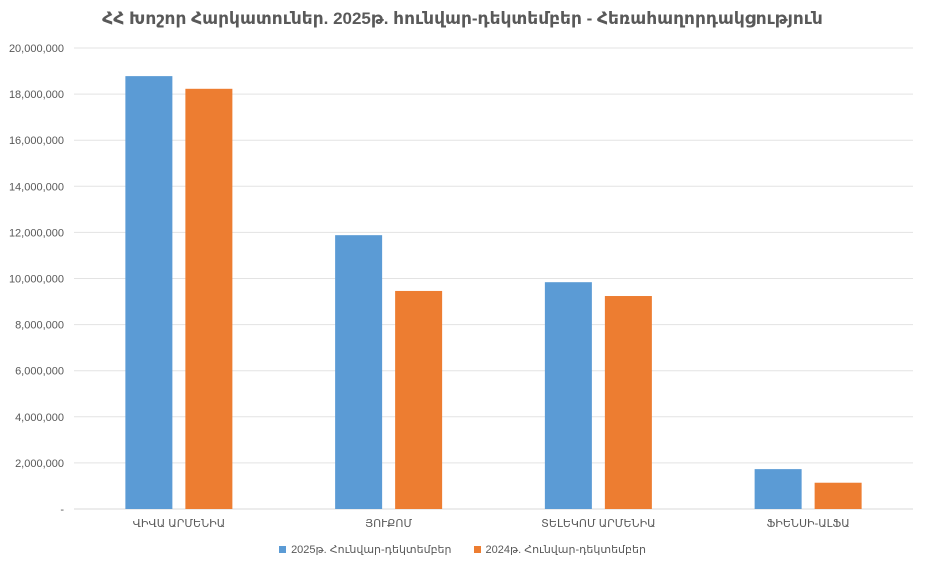 The height and width of the screenshot is (567, 925). I want to click on y-tick-label: 6,000,000, so click(39, 372).